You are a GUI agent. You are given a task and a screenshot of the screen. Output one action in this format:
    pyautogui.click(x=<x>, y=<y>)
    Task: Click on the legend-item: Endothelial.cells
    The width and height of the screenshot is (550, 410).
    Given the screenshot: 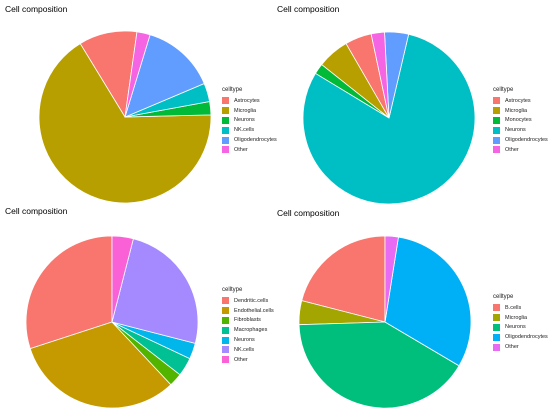 What is the action you would take?
    pyautogui.click(x=248, y=311)
    